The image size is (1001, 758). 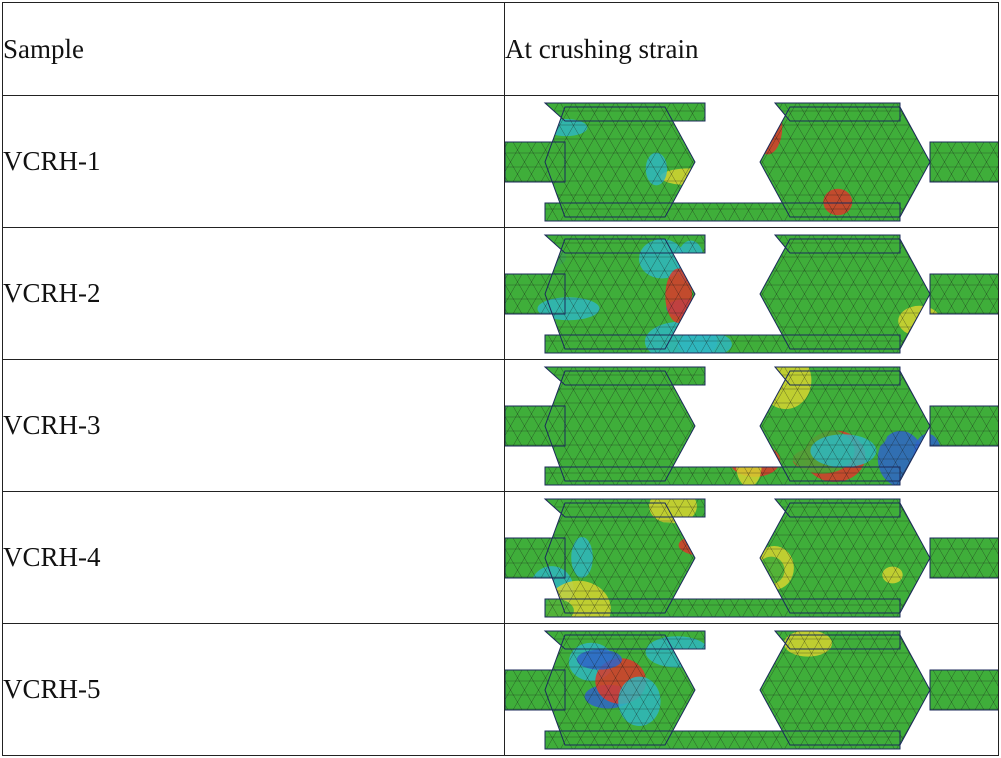 I want to click on sample-name-cell: VCRH-1, so click(x=253, y=161).